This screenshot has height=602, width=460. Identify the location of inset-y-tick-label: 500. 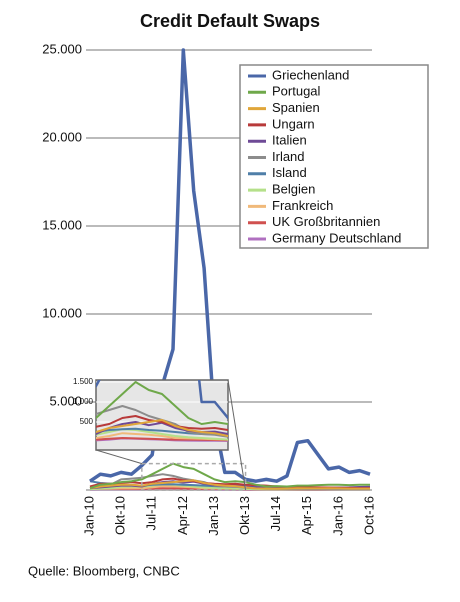
(87, 421).